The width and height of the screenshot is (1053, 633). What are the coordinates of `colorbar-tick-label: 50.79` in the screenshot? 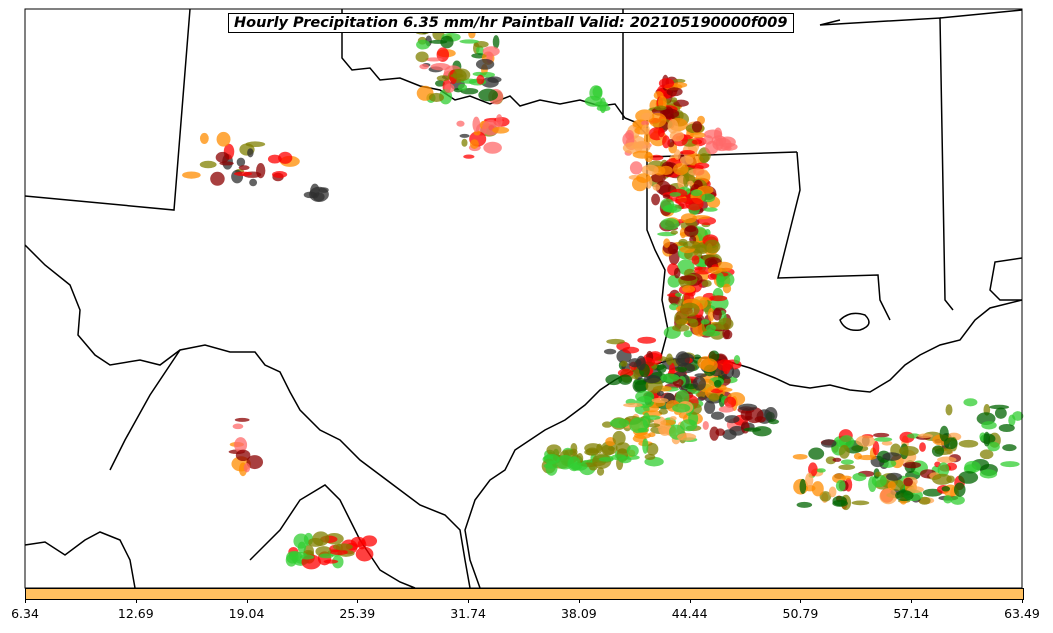 It's located at (800, 613).